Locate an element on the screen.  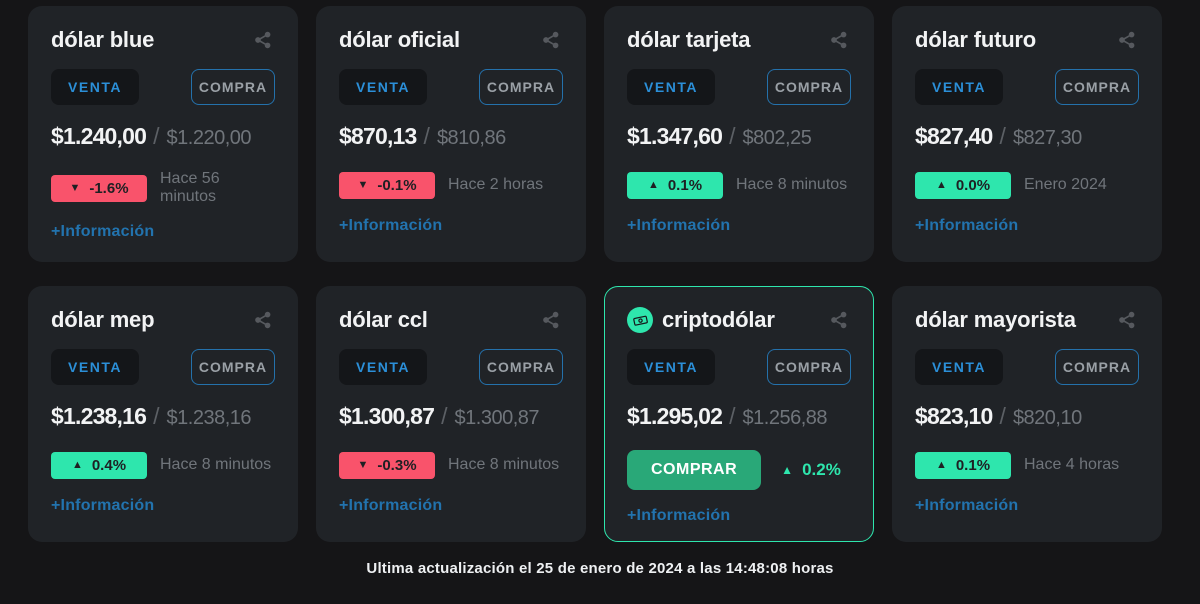
price-row: $1.300,87 / $1.300,87 is located at coordinates (451, 416).